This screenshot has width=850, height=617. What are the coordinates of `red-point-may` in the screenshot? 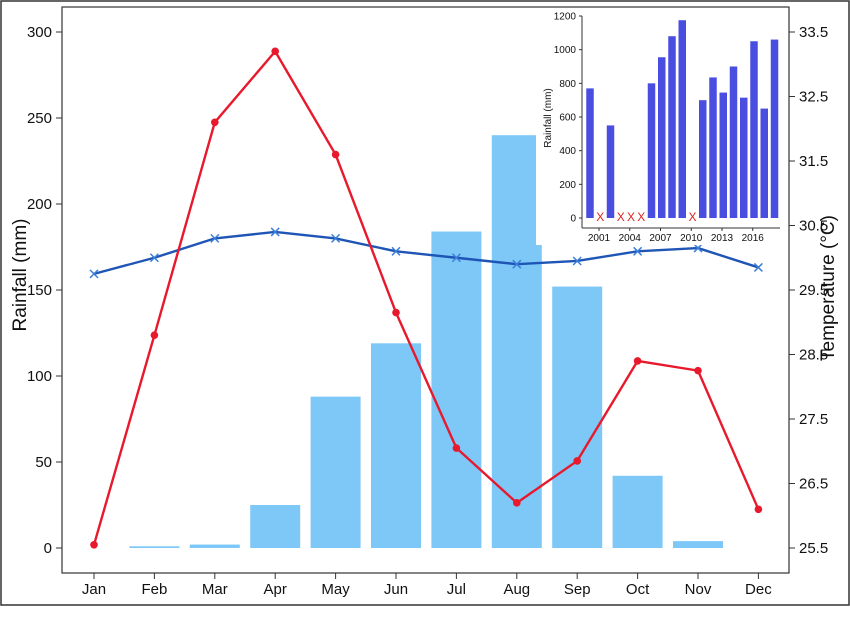 It's located at (335, 154).